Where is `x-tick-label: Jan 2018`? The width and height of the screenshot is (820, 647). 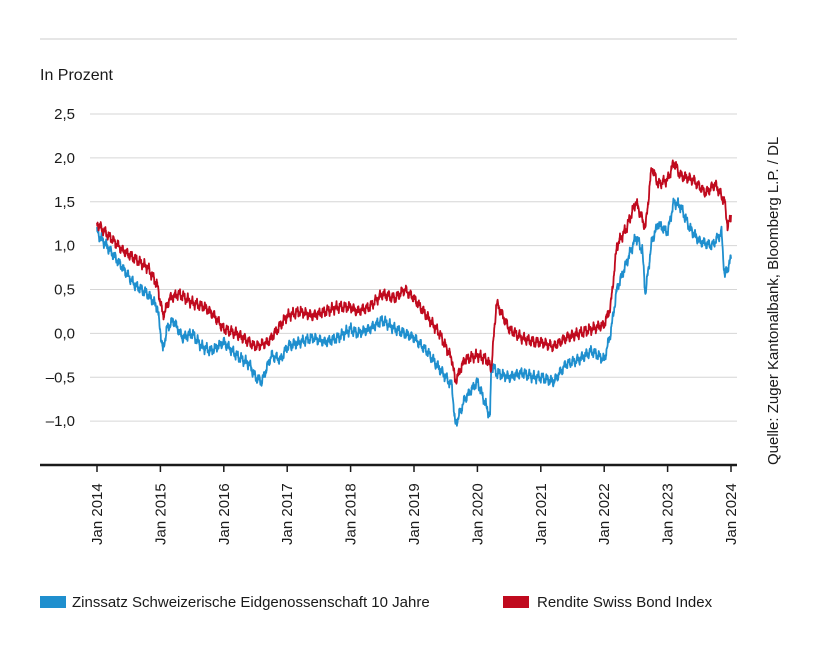
x-tick-label: Jan 2018 is located at coordinates (351, 514).